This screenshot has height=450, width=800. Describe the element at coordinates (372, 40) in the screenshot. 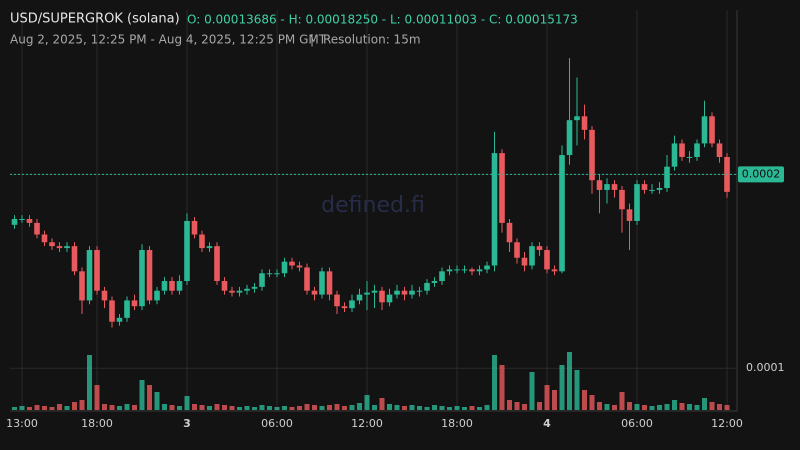

I see `resolution: Resolution: 15m` at that location.